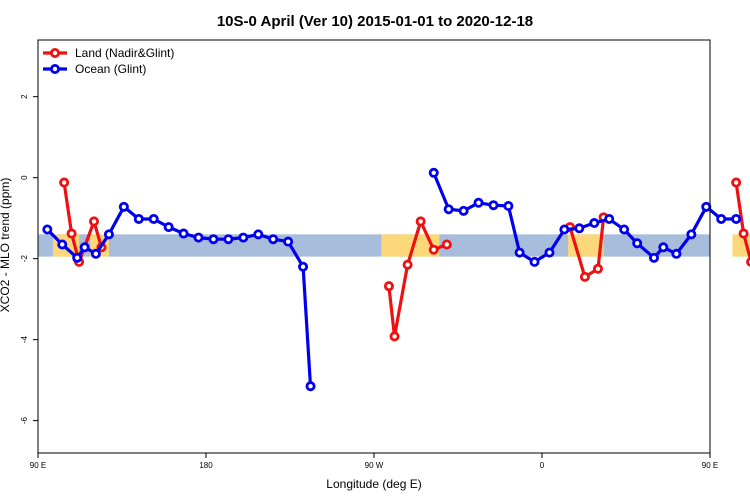  Describe the element at coordinates (373, 484) in the screenshot. I see `x-axis-label: Longitude (deg E)` at that location.